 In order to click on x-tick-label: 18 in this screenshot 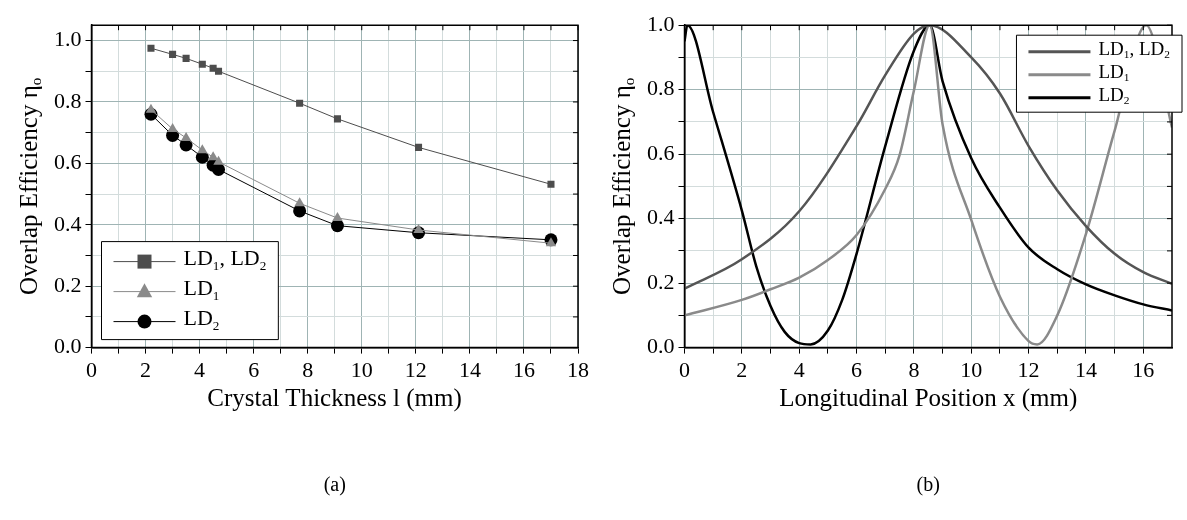, I will do `click(578, 369)`.